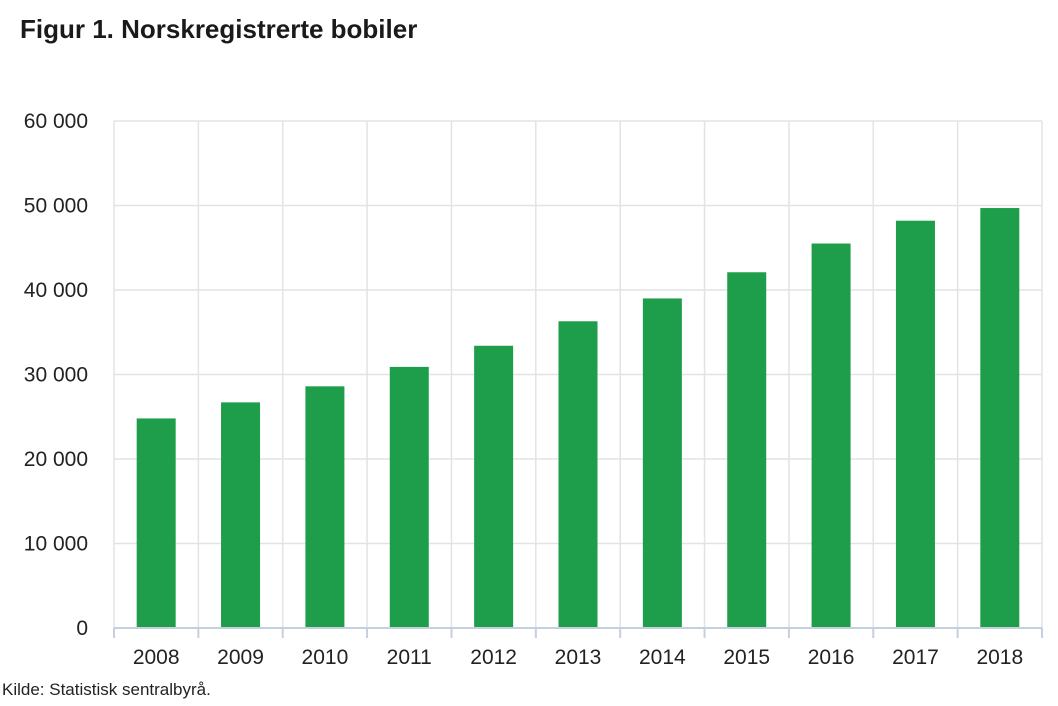 The image size is (1058, 706). I want to click on y-tick-labels: 0 10 000 20 000 30 000 40 000 50 000 60 000, so click(56, 375).